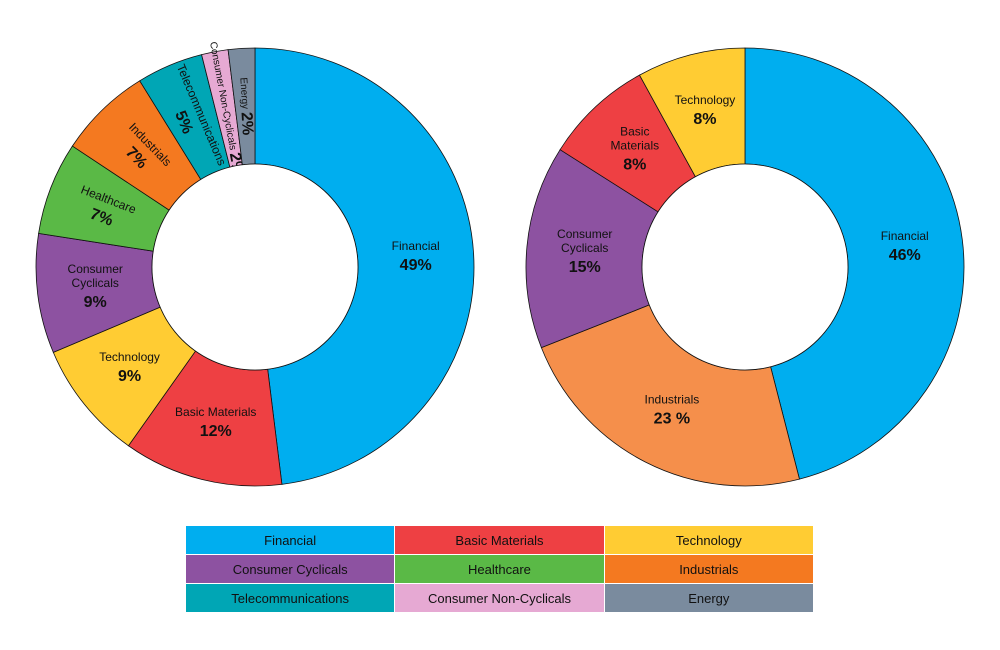  I want to click on legend-item-energy: Energy, so click(709, 598).